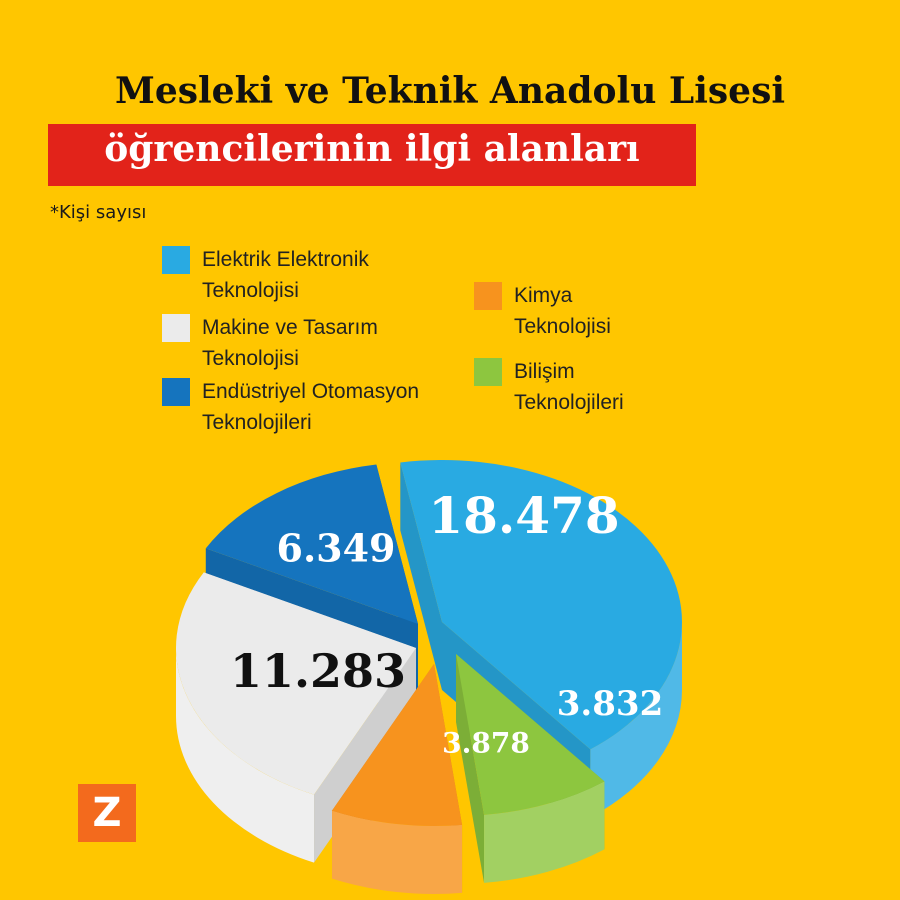  I want to click on legend-item-kimya: Kimya Teknolojisi, so click(542, 311).